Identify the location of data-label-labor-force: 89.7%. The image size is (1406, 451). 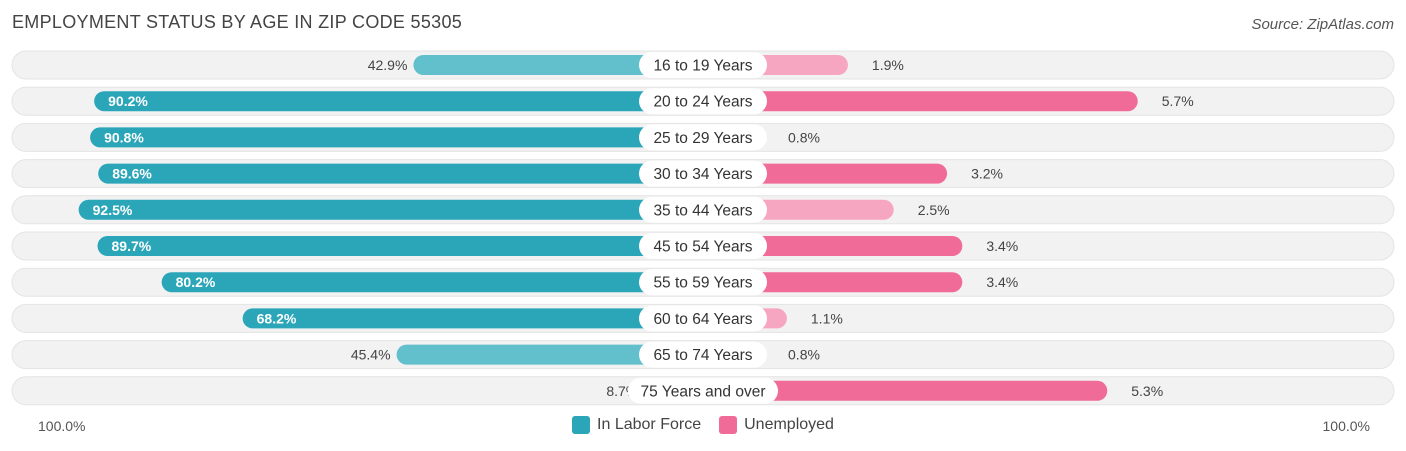
(132, 246).